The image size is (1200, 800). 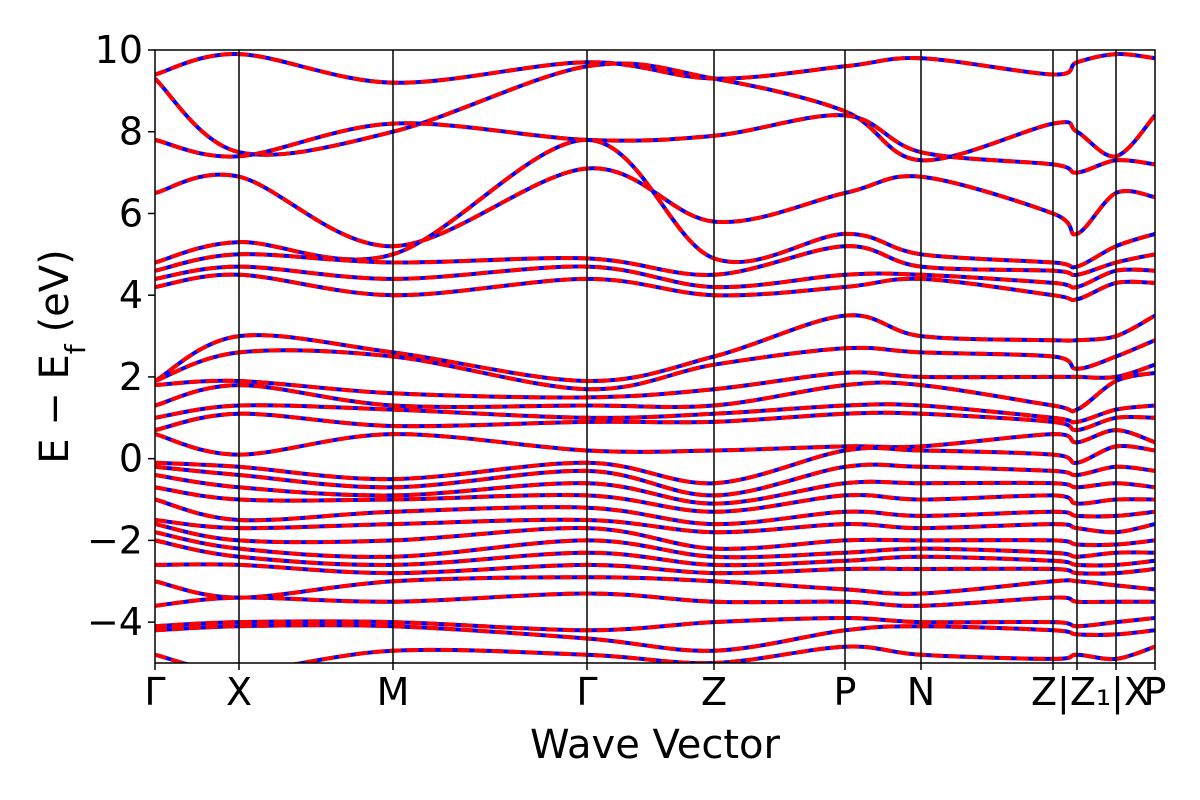 I want to click on y-tick-label-5: 6, so click(x=131, y=213).